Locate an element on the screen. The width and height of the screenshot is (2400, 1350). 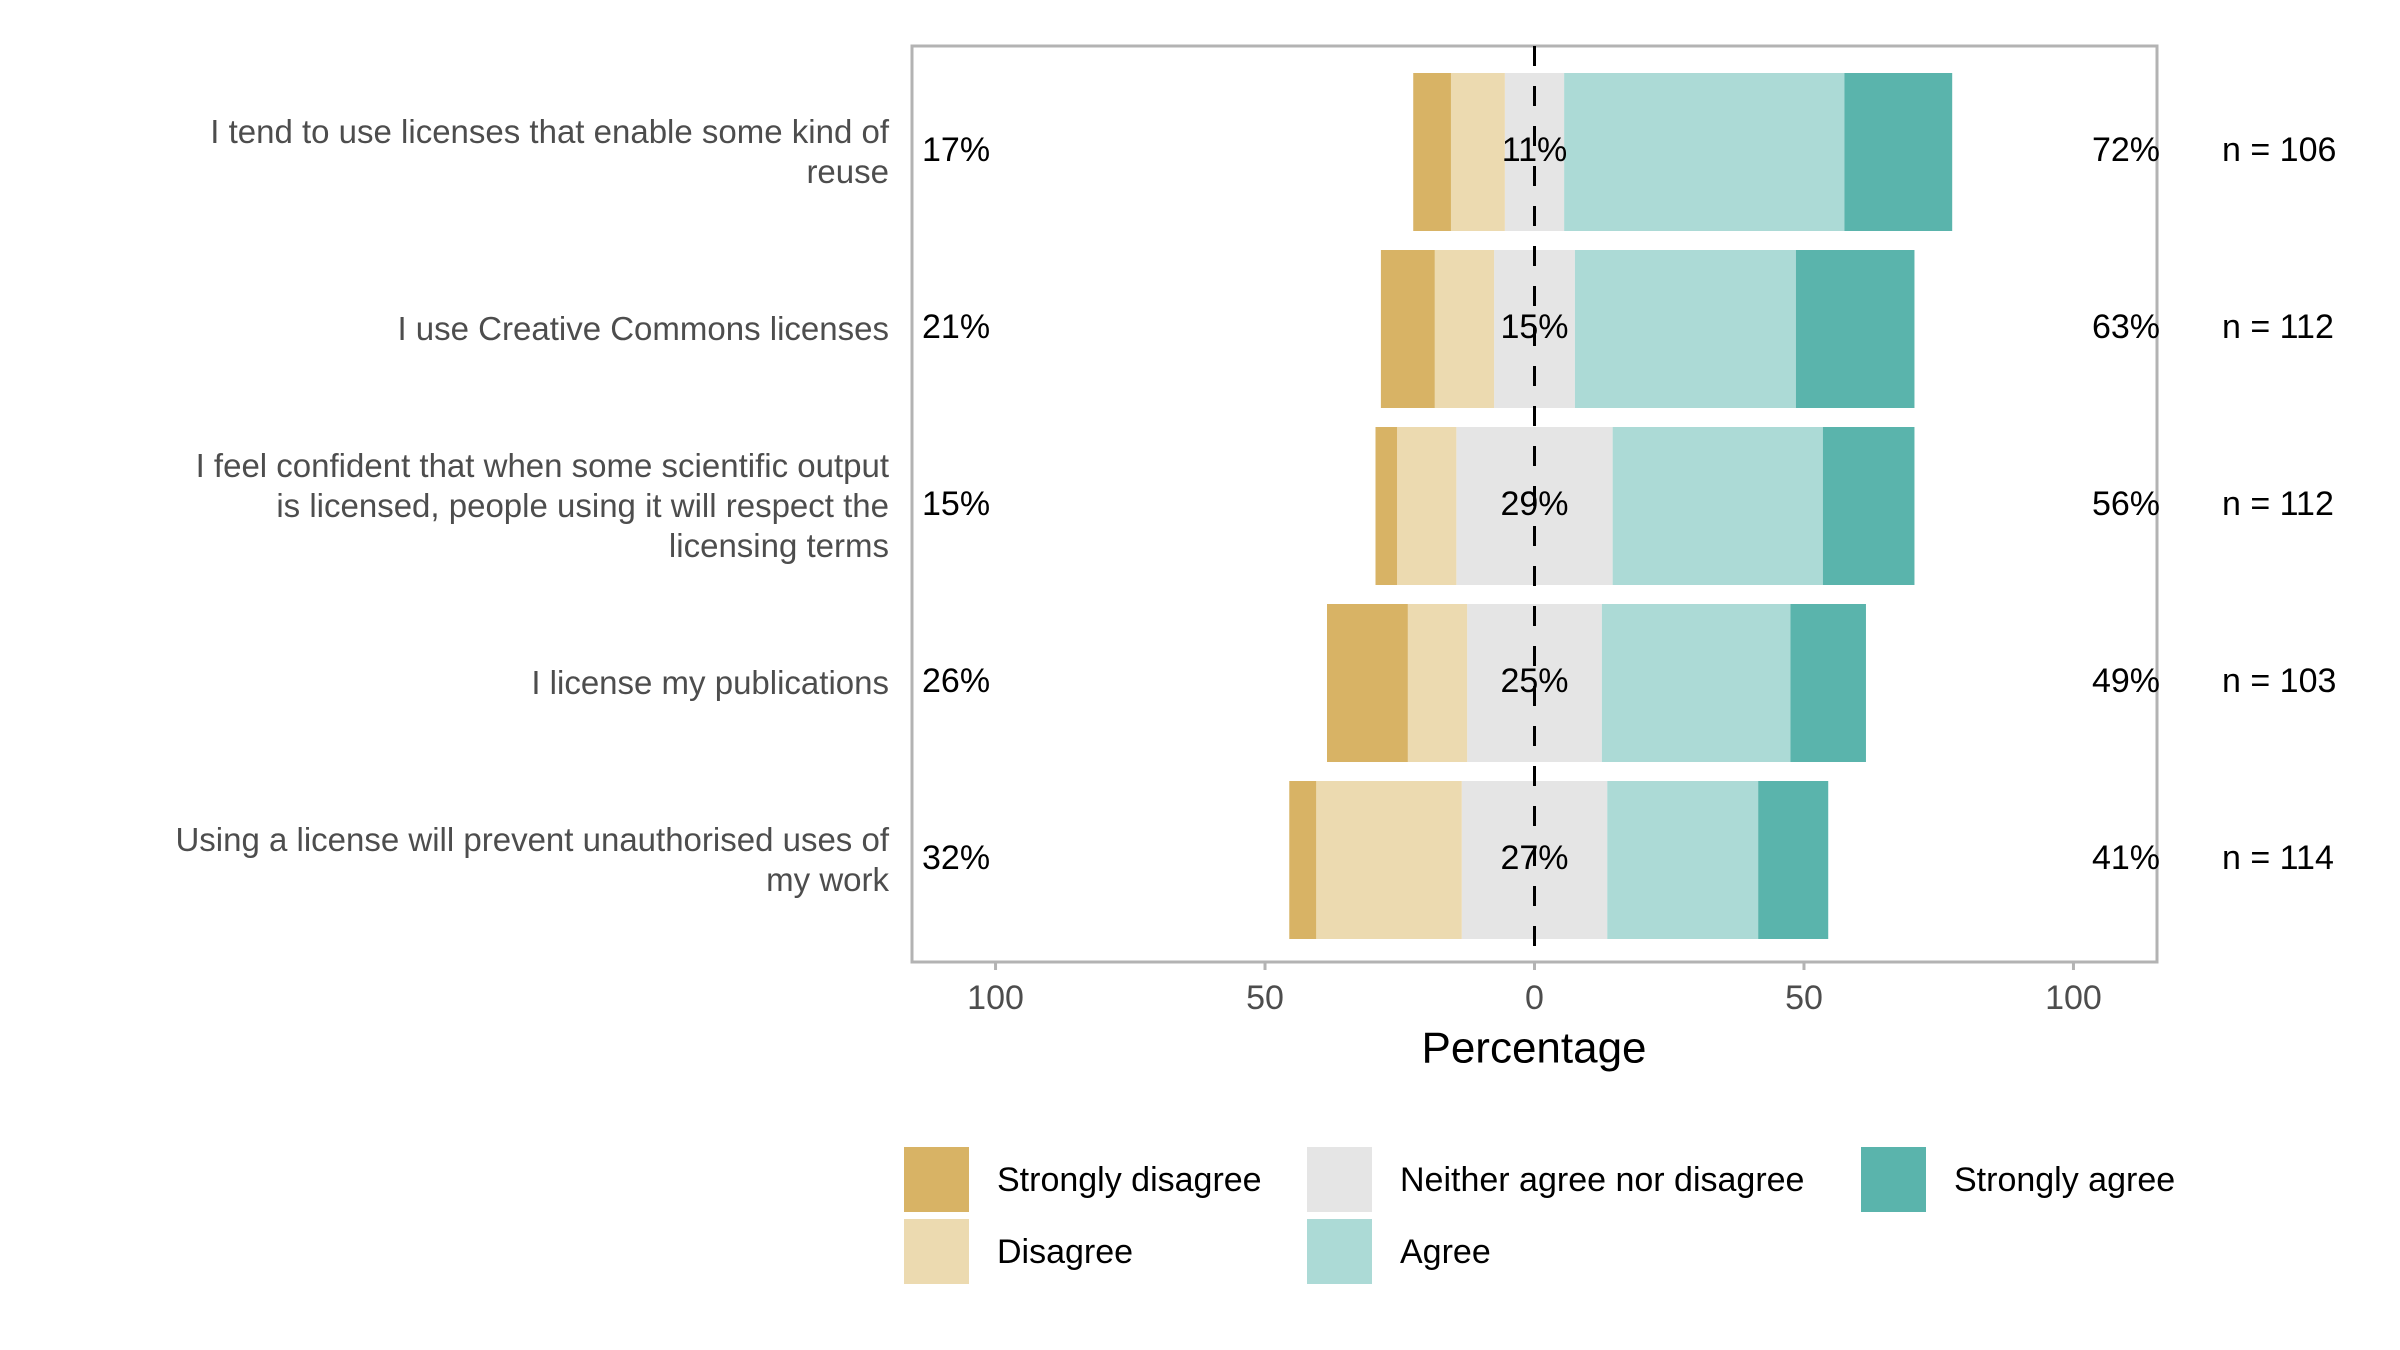
left-percent: 32% is located at coordinates (956, 858).